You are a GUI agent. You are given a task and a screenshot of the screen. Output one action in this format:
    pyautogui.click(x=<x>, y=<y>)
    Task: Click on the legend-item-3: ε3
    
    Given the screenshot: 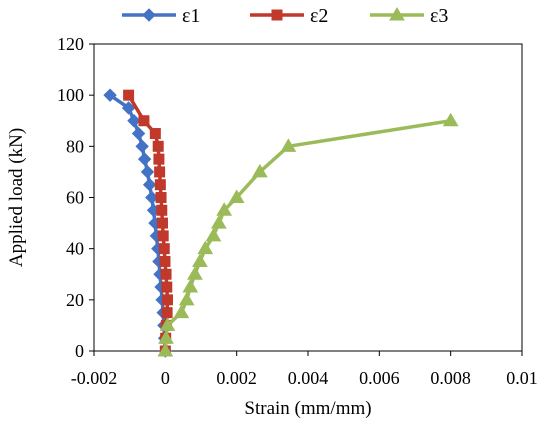 What is the action you would take?
    pyautogui.click(x=409, y=16)
    